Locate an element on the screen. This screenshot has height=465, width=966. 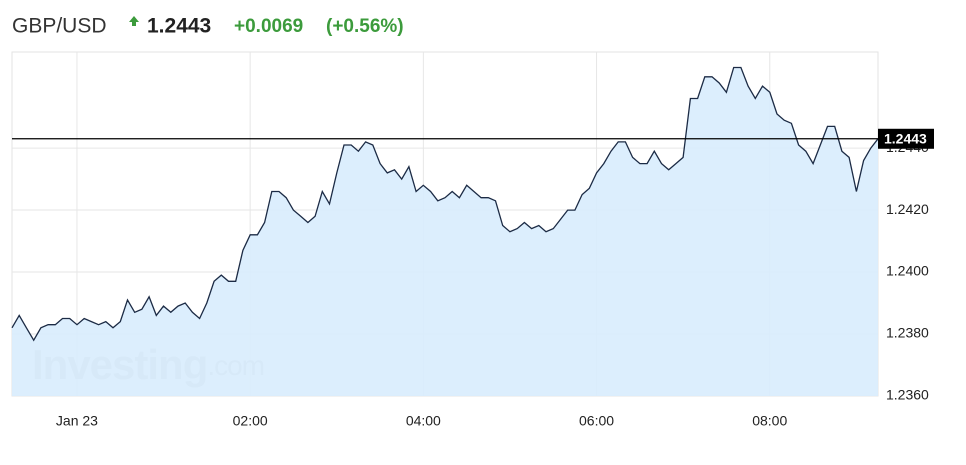
x-tick-label: 08:00 is located at coordinates (769, 421).